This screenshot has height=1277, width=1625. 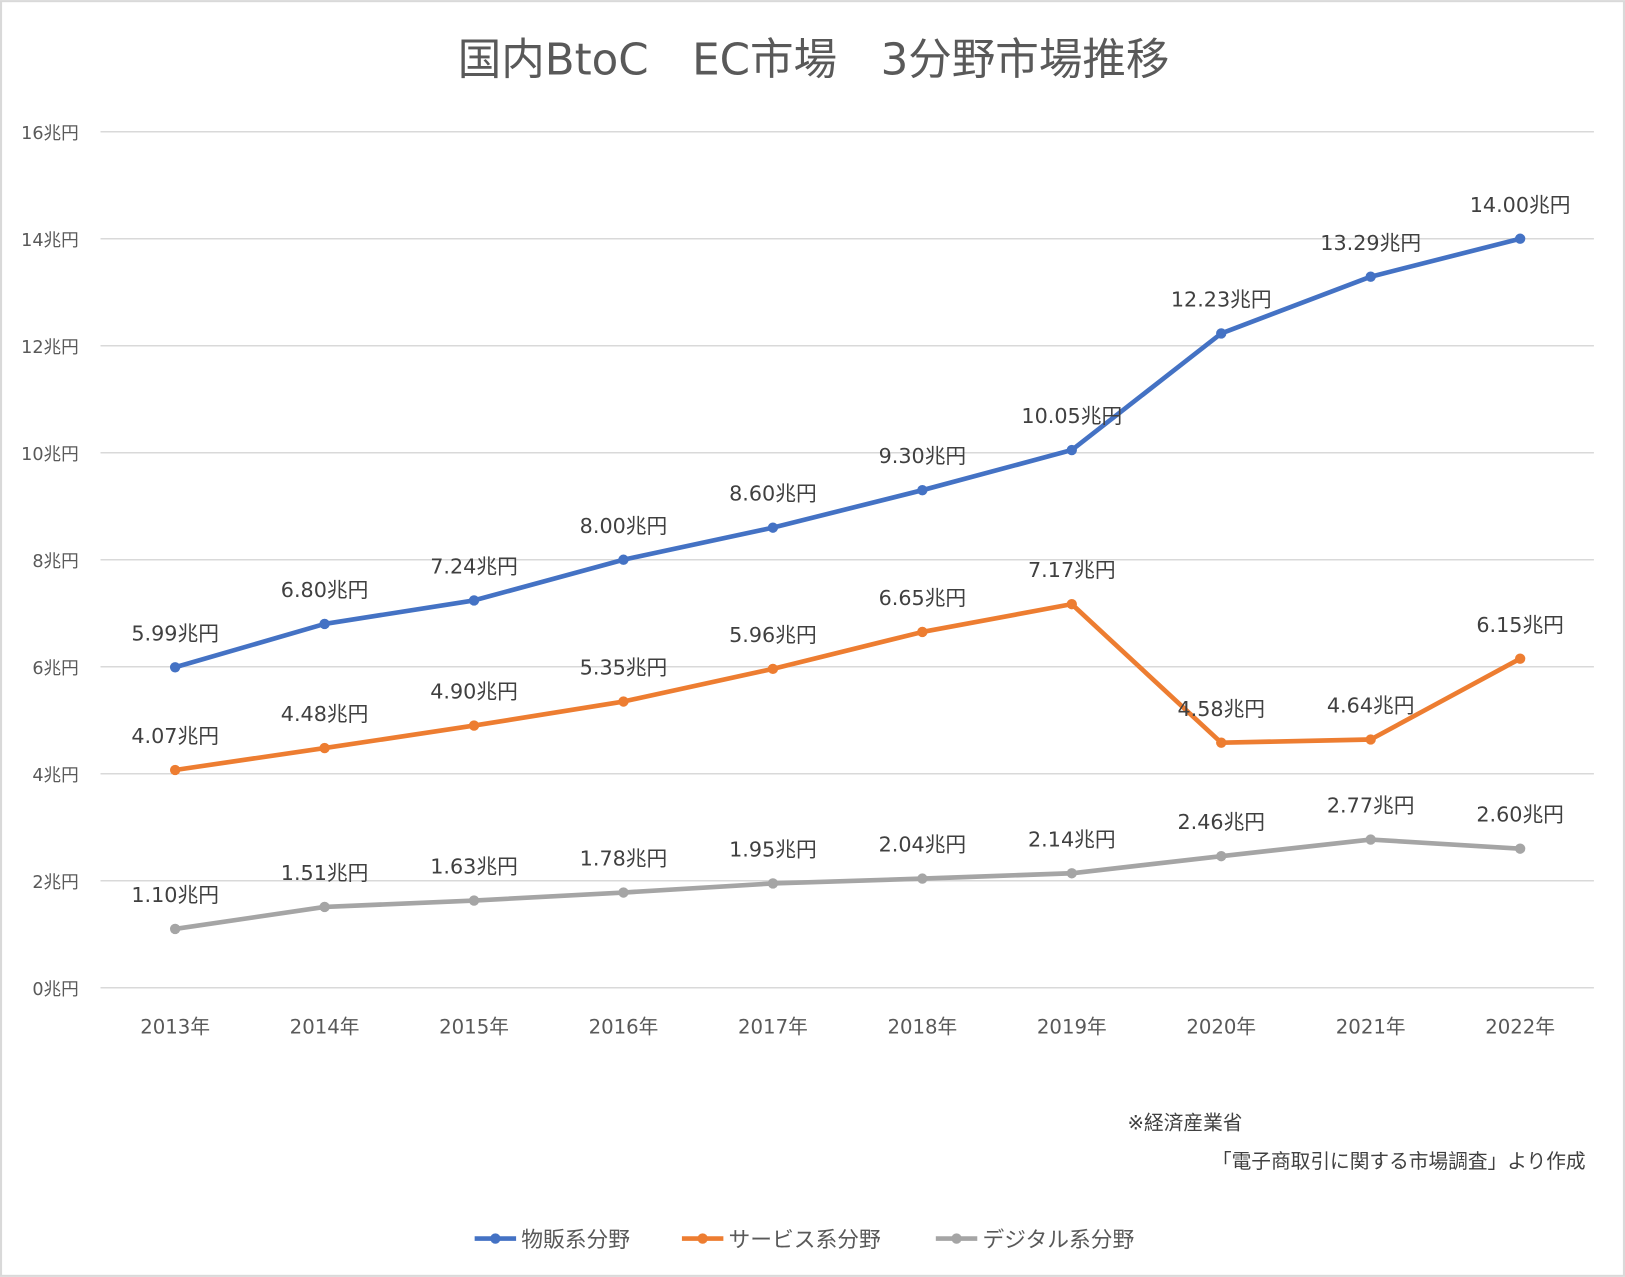 I want to click on data-label: 1.78兆円, so click(x=624, y=859).